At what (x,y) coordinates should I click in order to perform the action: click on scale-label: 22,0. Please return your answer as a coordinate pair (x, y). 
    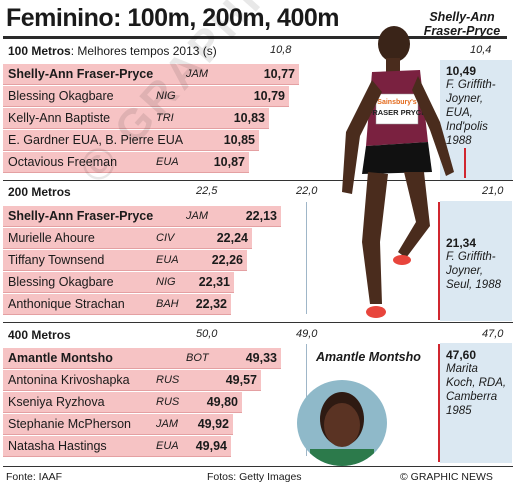
    Looking at the image, I should click on (307, 191).